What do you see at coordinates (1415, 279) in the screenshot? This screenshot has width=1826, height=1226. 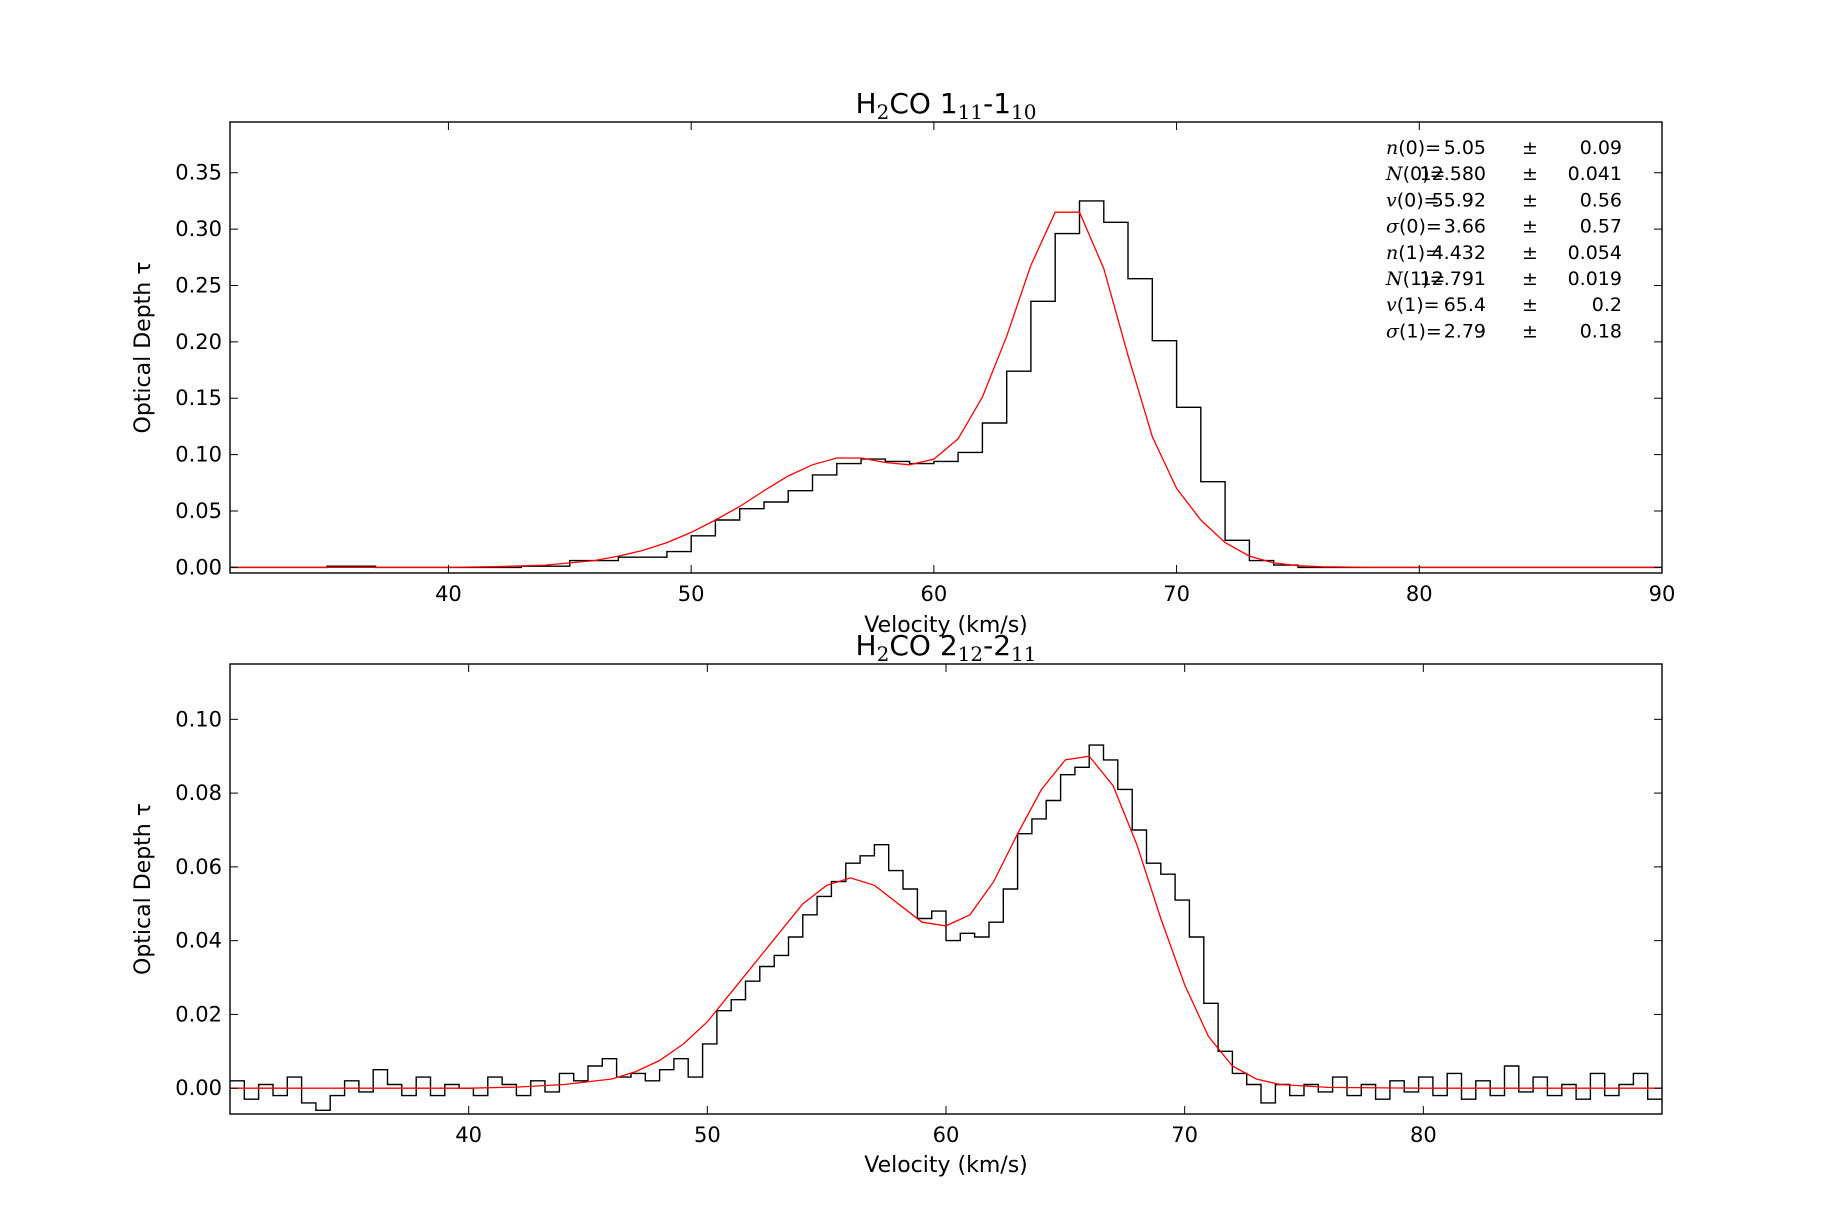 I see `param-name: N(1)=` at bounding box center [1415, 279].